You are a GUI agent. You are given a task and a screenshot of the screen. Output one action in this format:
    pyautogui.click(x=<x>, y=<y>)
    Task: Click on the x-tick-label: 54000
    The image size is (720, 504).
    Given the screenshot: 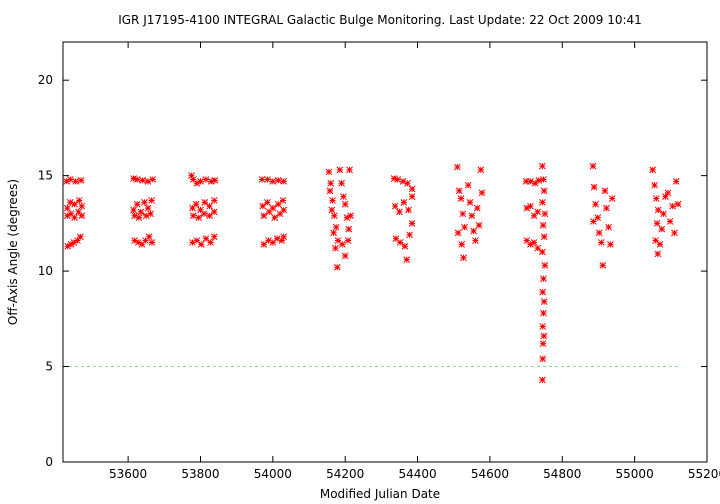 What is the action you would take?
    pyautogui.click(x=273, y=474)
    